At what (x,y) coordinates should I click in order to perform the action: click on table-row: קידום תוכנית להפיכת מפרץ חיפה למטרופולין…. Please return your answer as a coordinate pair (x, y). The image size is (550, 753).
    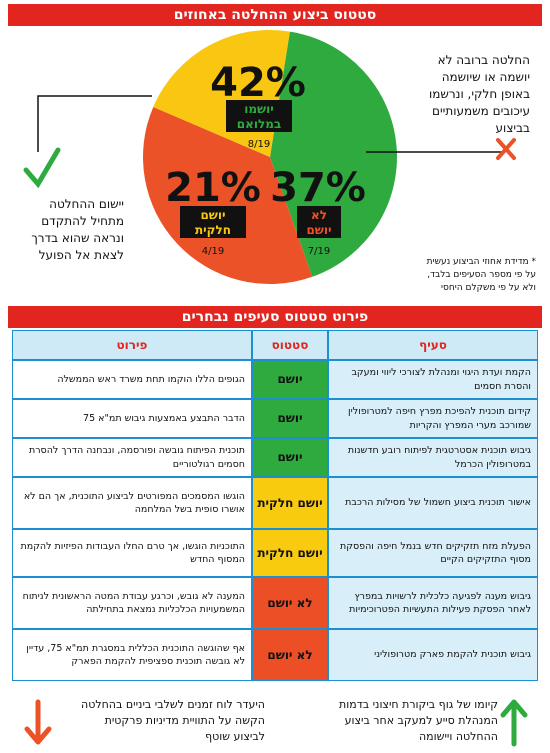
    Looking at the image, I should click on (275, 418).